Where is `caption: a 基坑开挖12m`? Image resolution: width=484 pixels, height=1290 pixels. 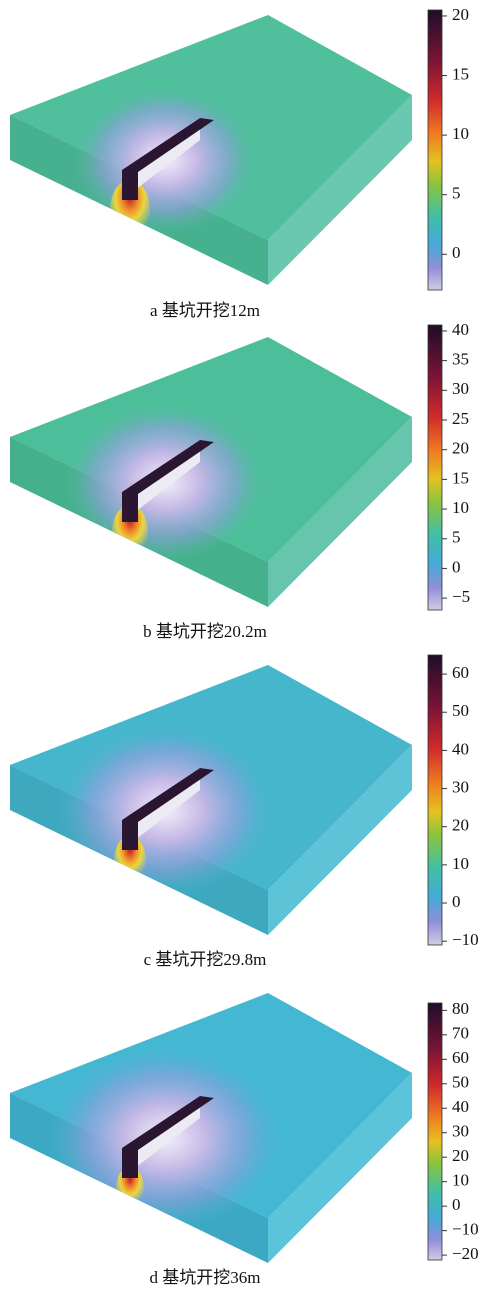
caption: a 基坑开挖12m is located at coordinates (205, 310).